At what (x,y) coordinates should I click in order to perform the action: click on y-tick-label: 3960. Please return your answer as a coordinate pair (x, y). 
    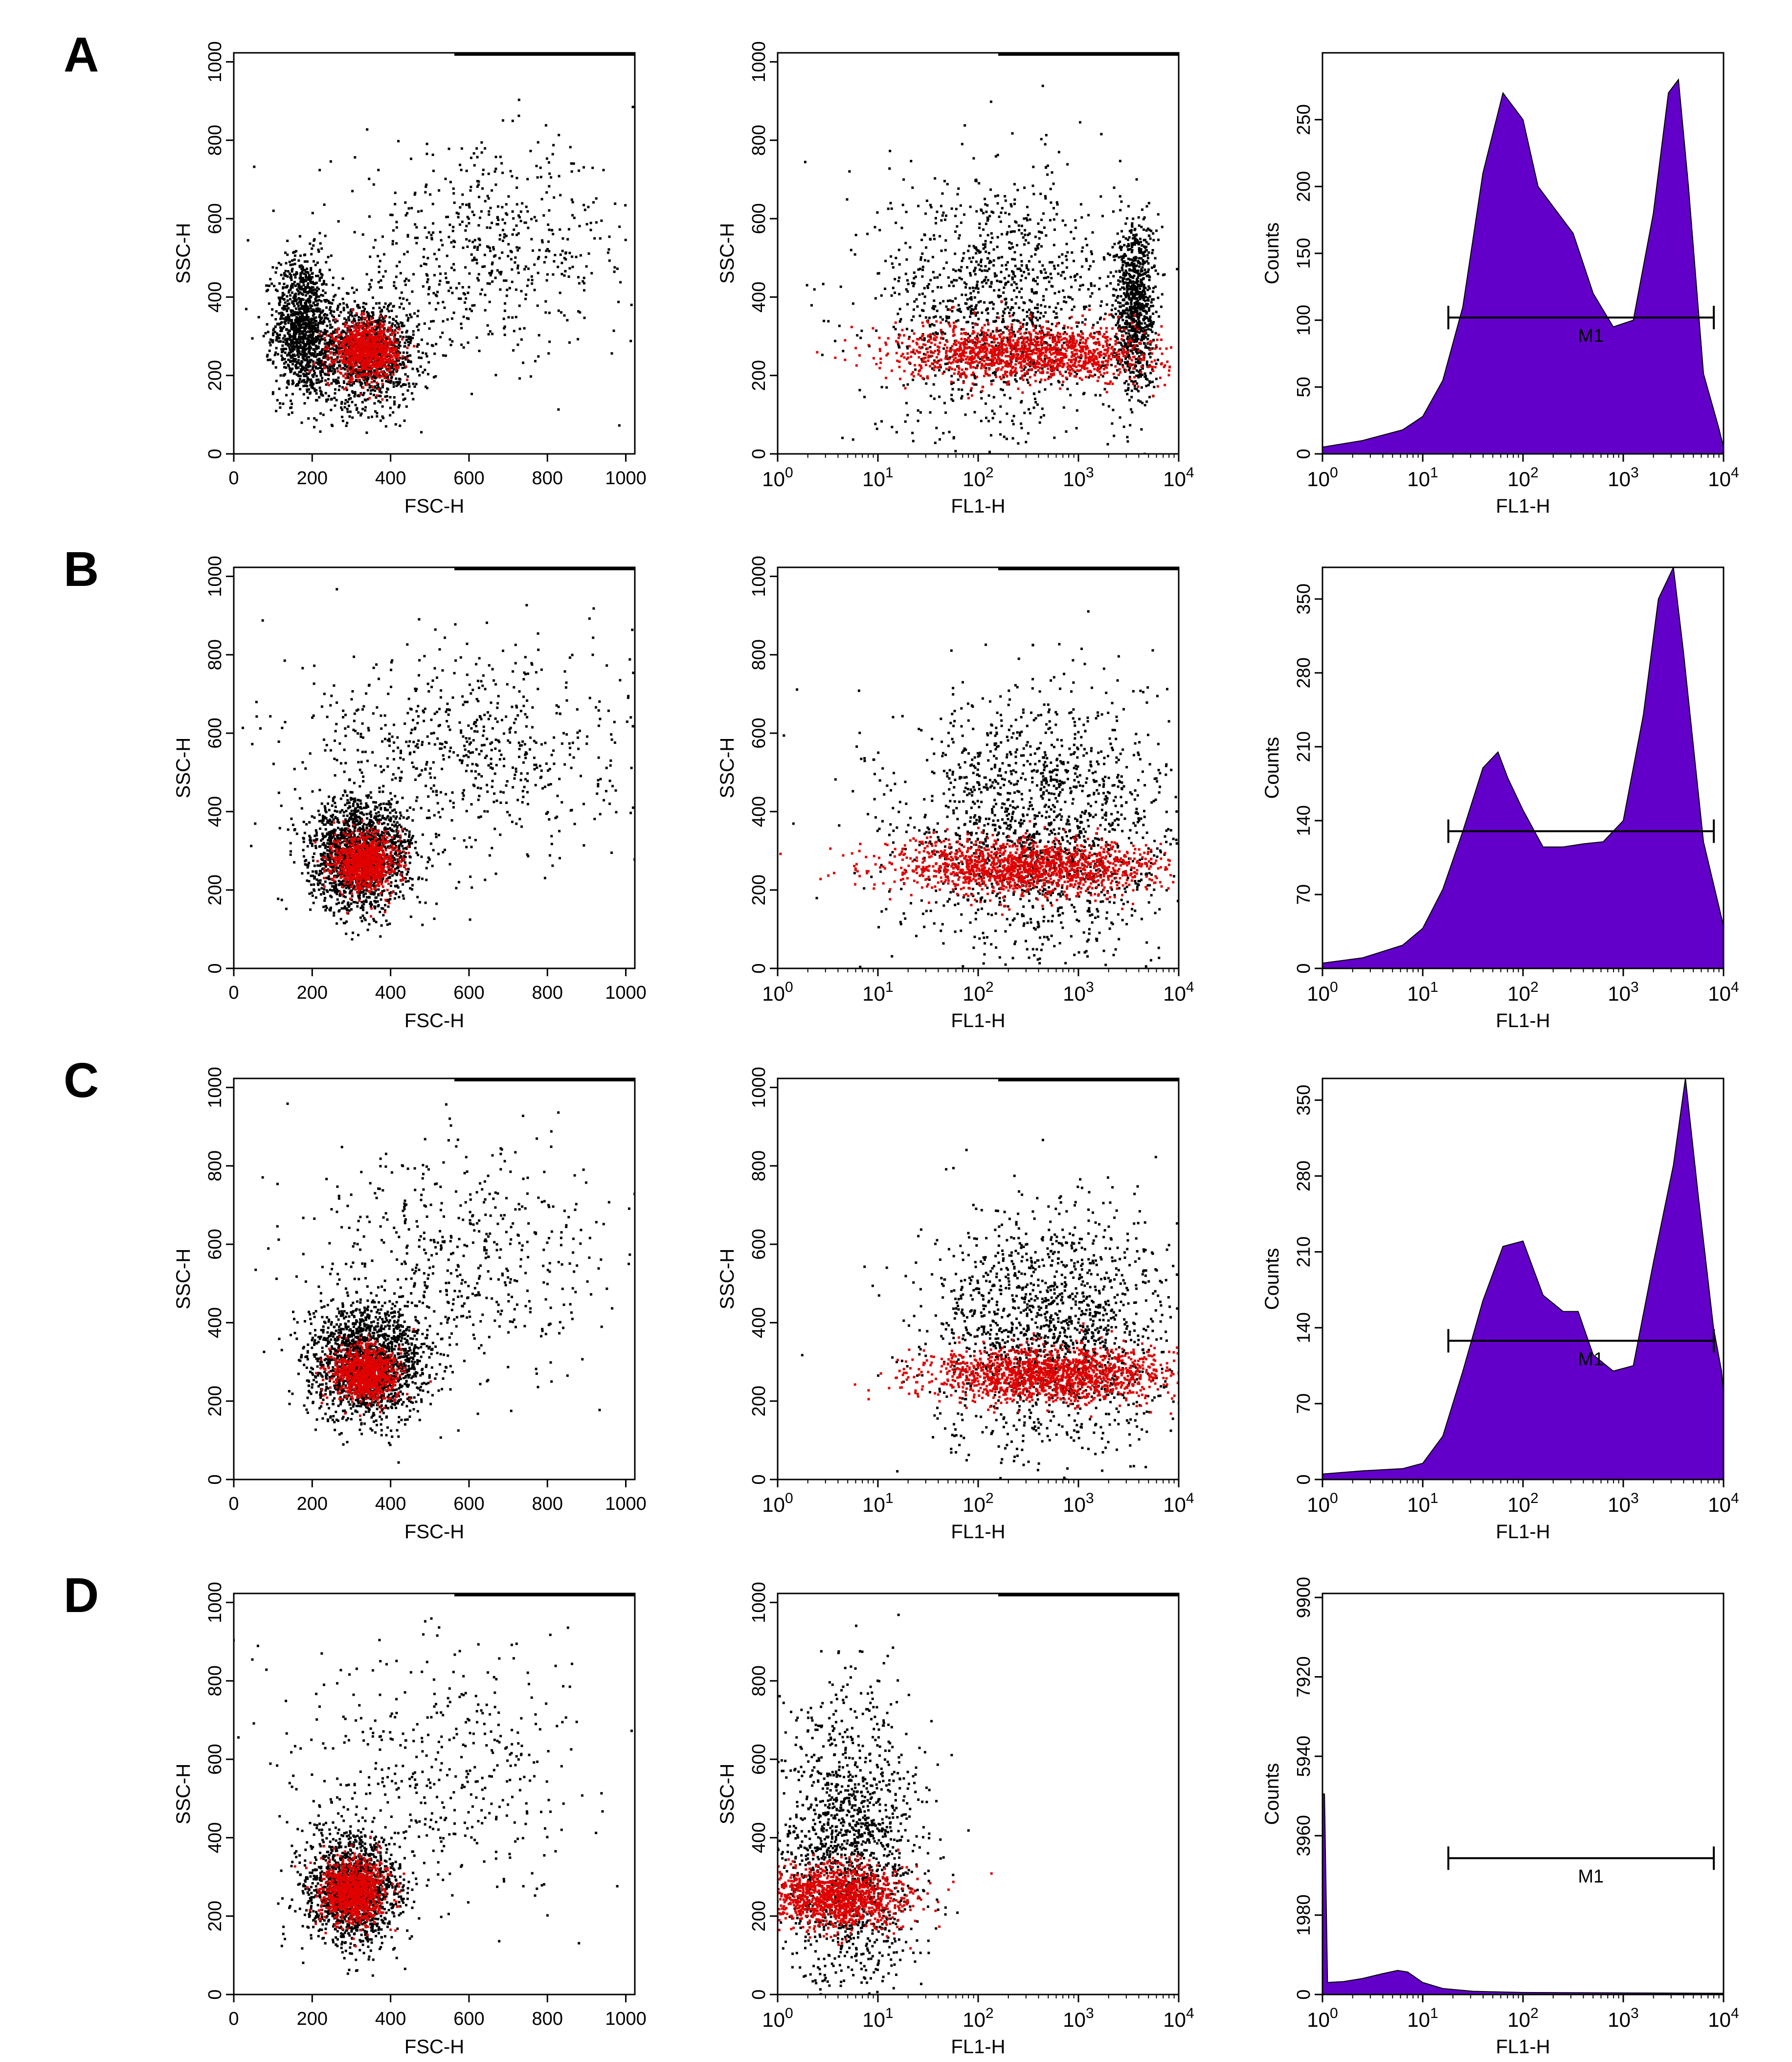
    Looking at the image, I should click on (1304, 1836).